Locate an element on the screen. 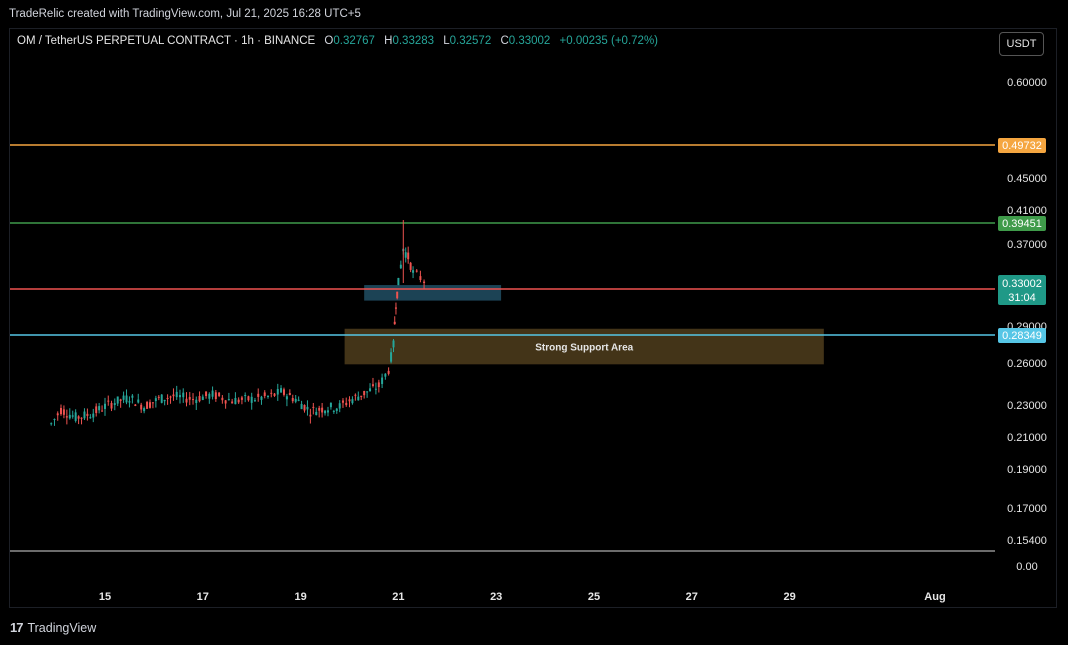 The image size is (1068, 645). y-tick-label: 0.41000 is located at coordinates (1027, 211).